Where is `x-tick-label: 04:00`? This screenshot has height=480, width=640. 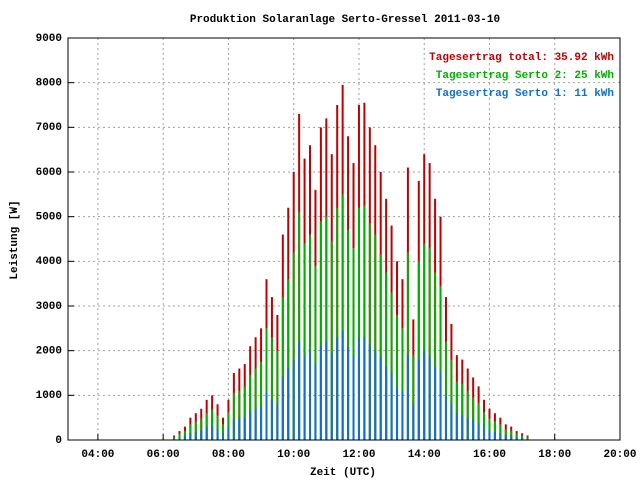 x-tick-label: 04:00 is located at coordinates (97, 455).